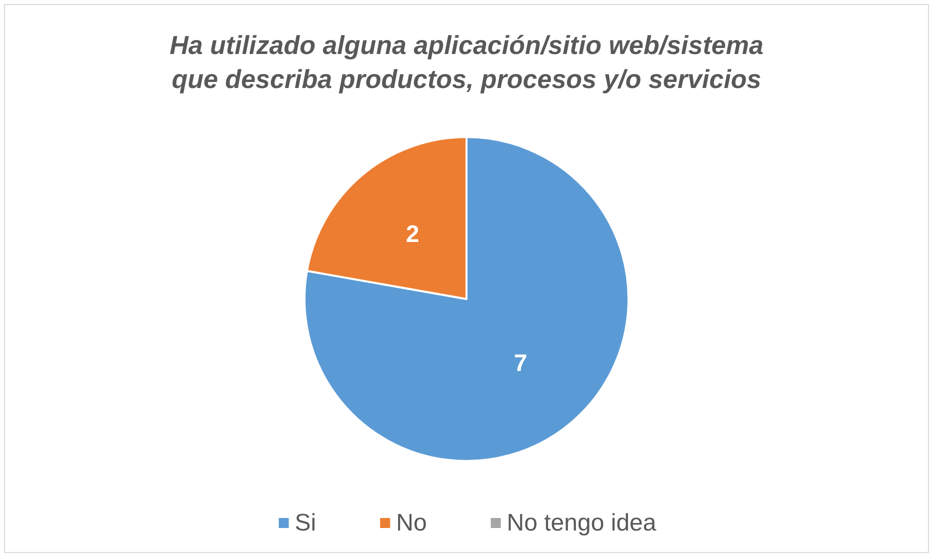 The width and height of the screenshot is (935, 559). I want to click on data-label: 2, so click(413, 234).